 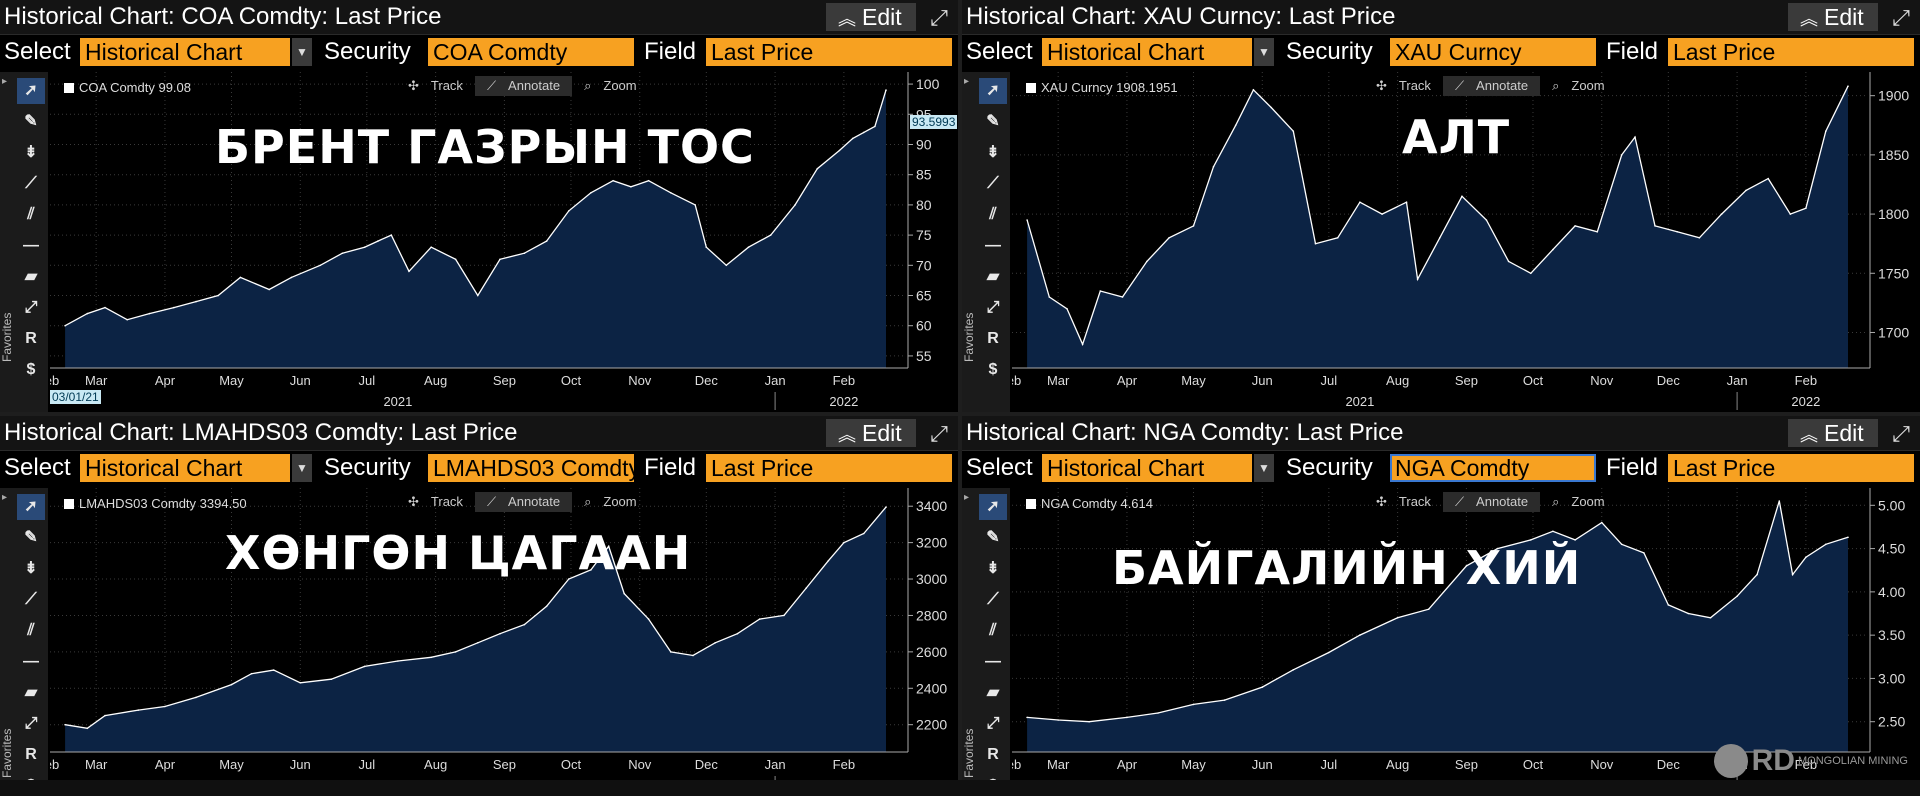 I want to click on x-tick-label: Jul, so click(x=1329, y=764).